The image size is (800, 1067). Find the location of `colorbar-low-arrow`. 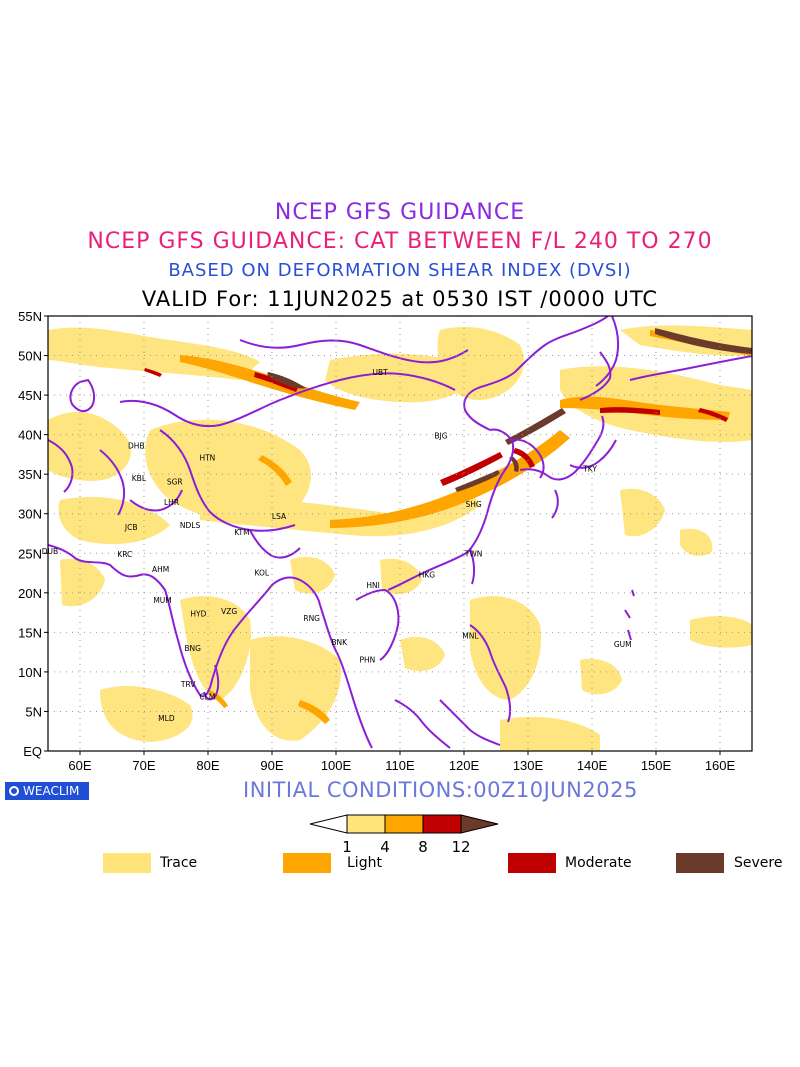

colorbar-low-arrow is located at coordinates (328, 824).